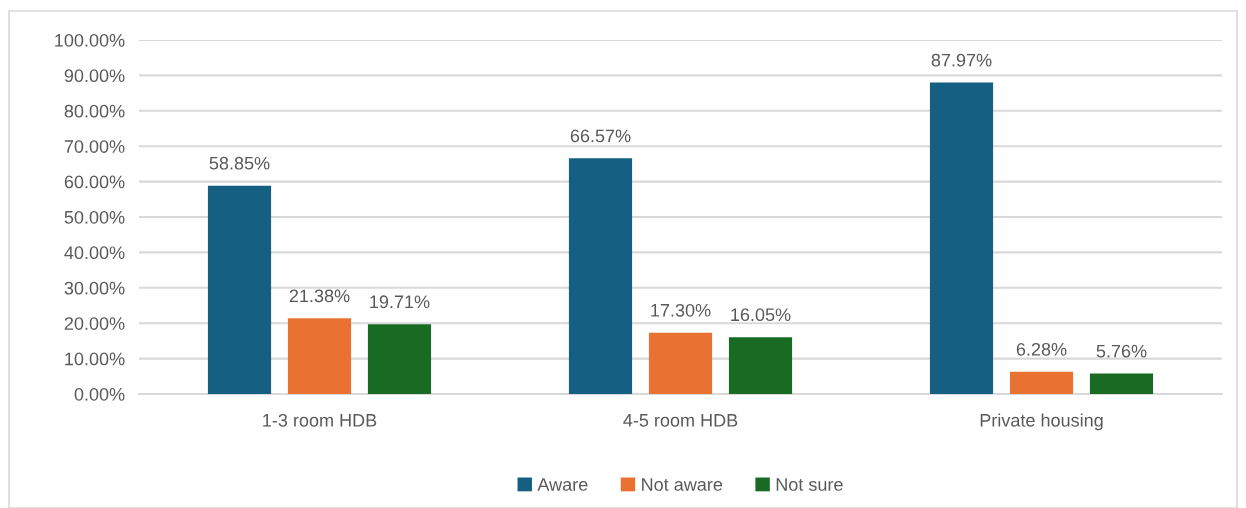 The image size is (1246, 508). What do you see at coordinates (319, 296) in the screenshot?
I see `data-label: 21.38%` at bounding box center [319, 296].